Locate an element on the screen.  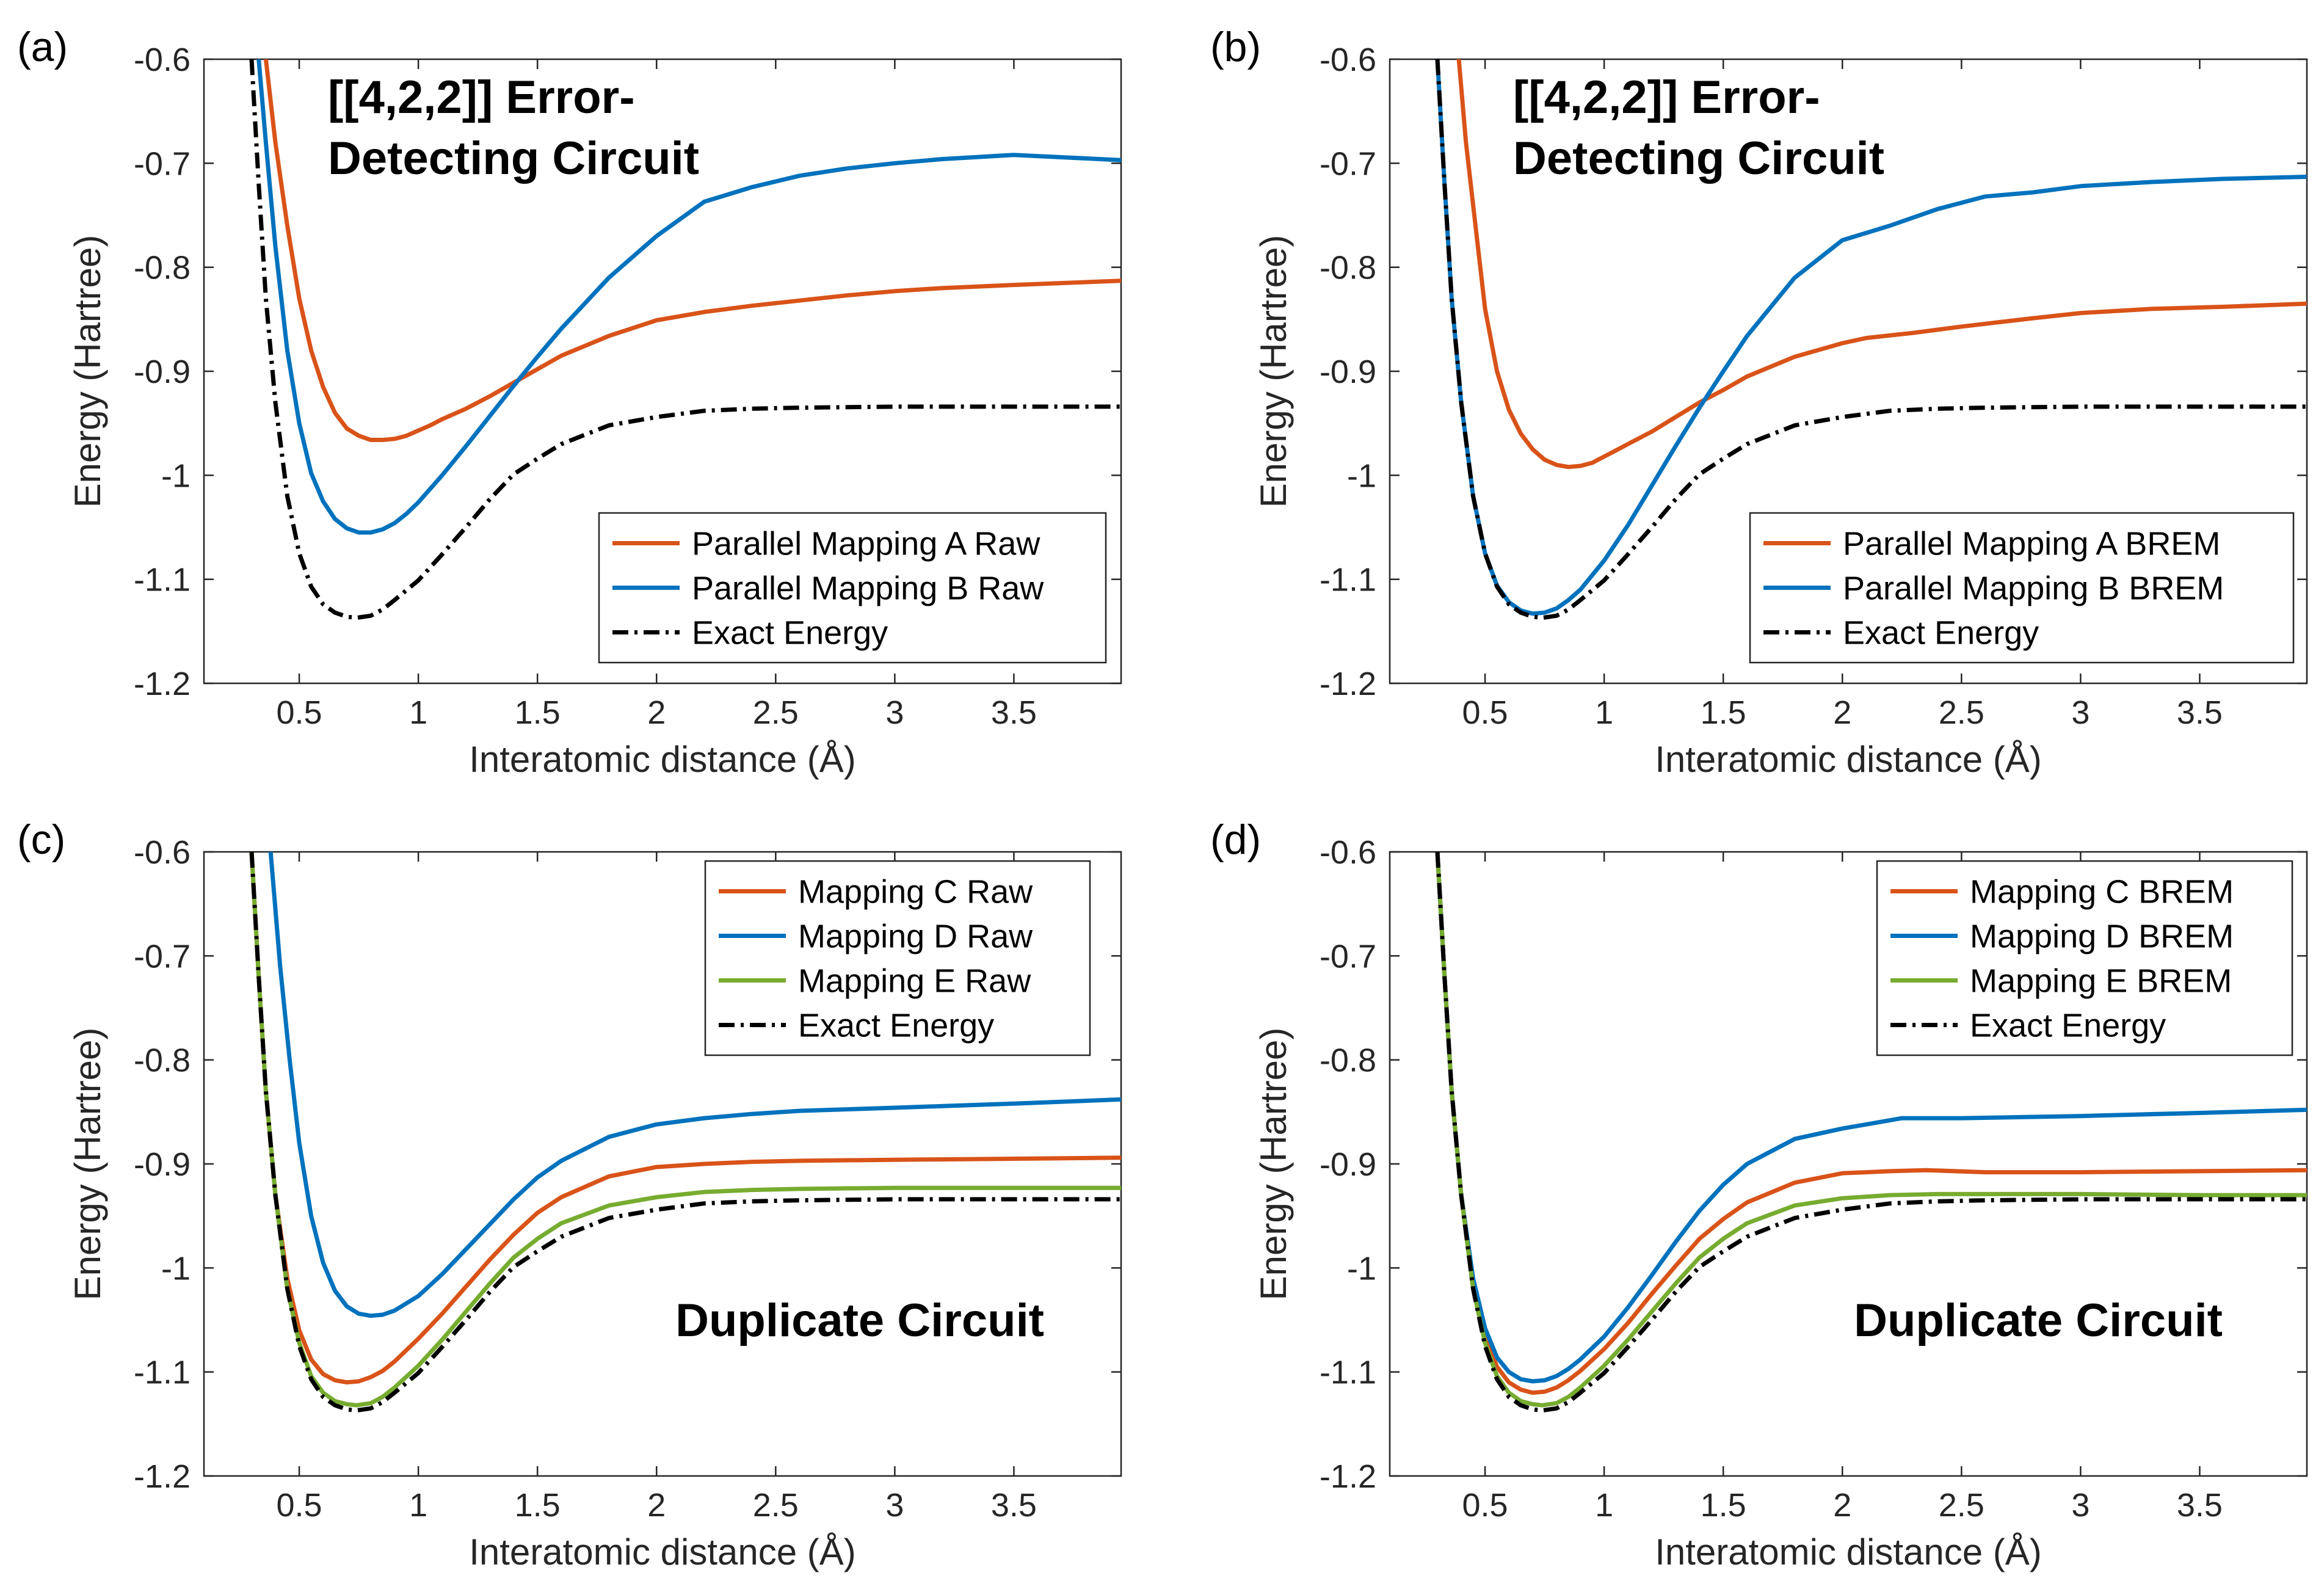
panel-label-b: (b) is located at coordinates (1235, 47).